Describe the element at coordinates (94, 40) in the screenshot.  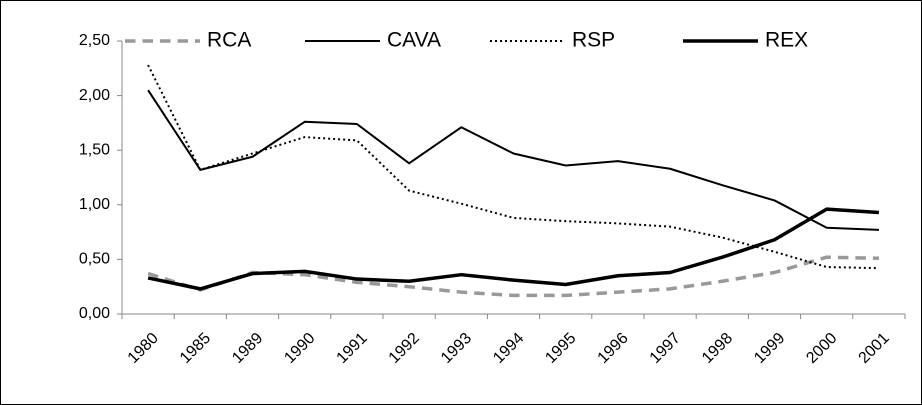
I see `y-tick-label: 2,50` at that location.